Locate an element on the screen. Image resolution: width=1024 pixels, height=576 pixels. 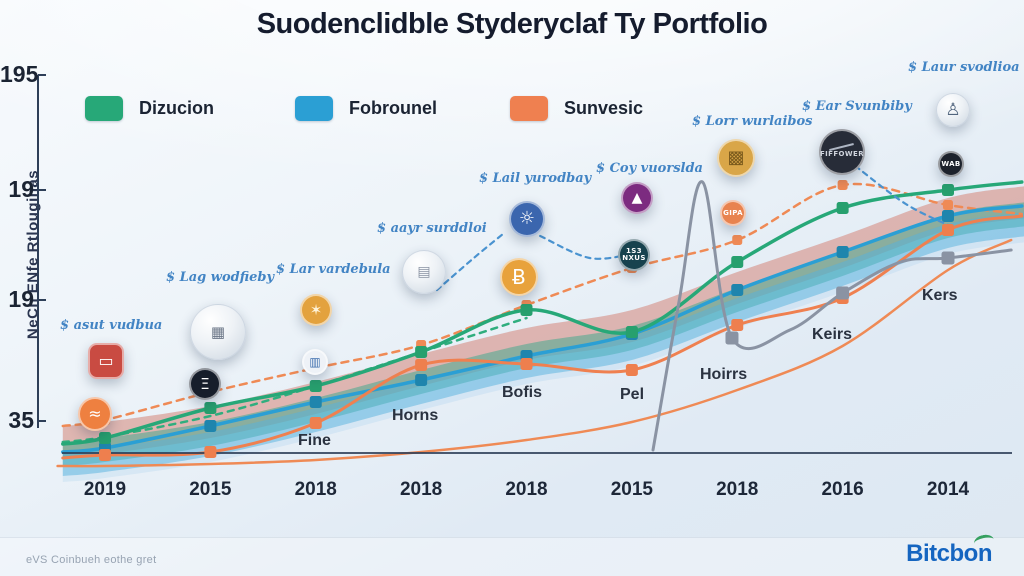
point-label: Fine is located at coordinates (314, 440).